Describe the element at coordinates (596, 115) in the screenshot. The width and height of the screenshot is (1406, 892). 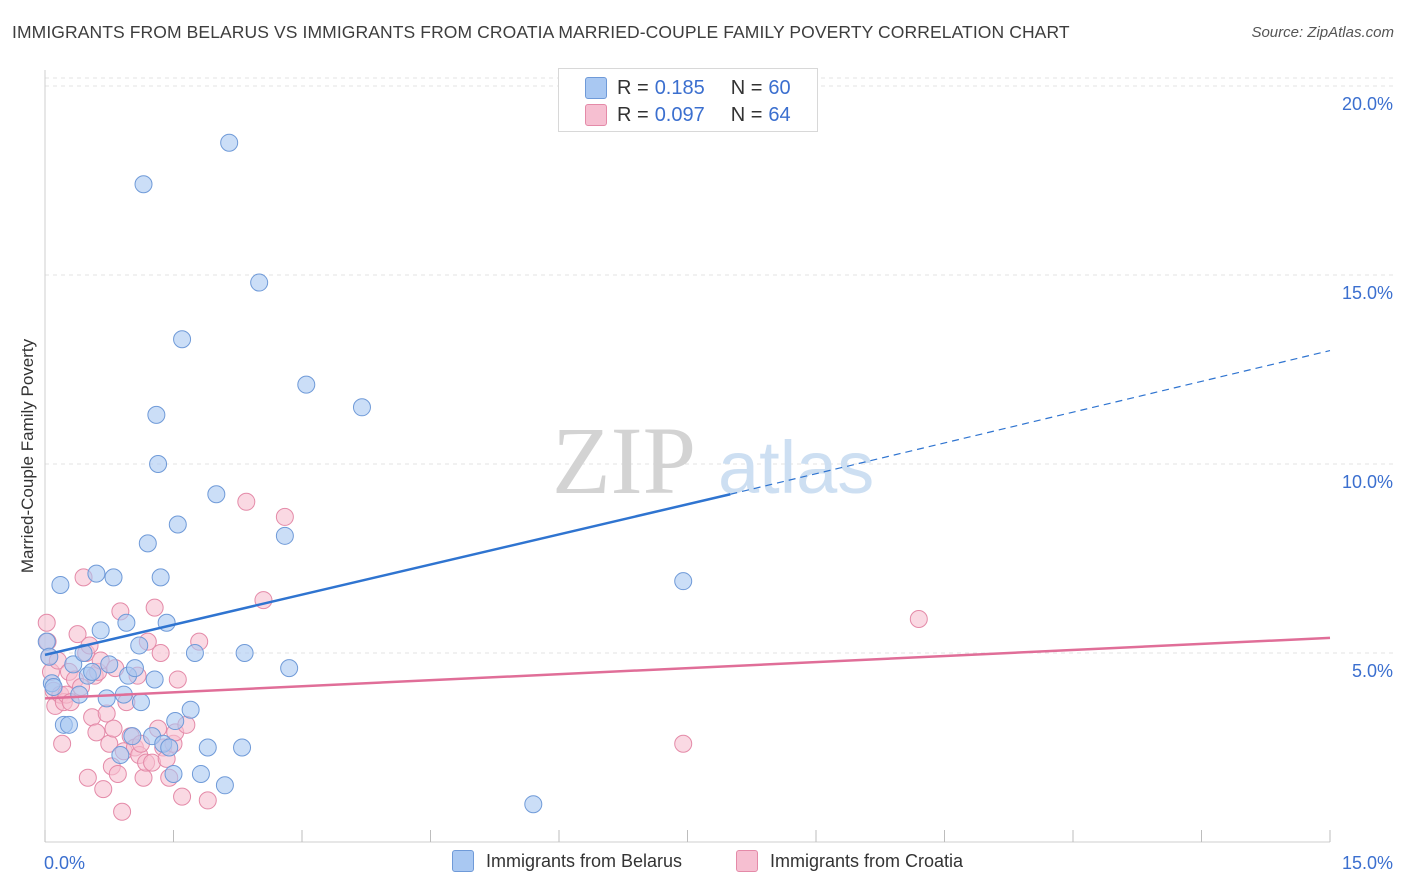
I see `legend-swatch-croatia` at that location.